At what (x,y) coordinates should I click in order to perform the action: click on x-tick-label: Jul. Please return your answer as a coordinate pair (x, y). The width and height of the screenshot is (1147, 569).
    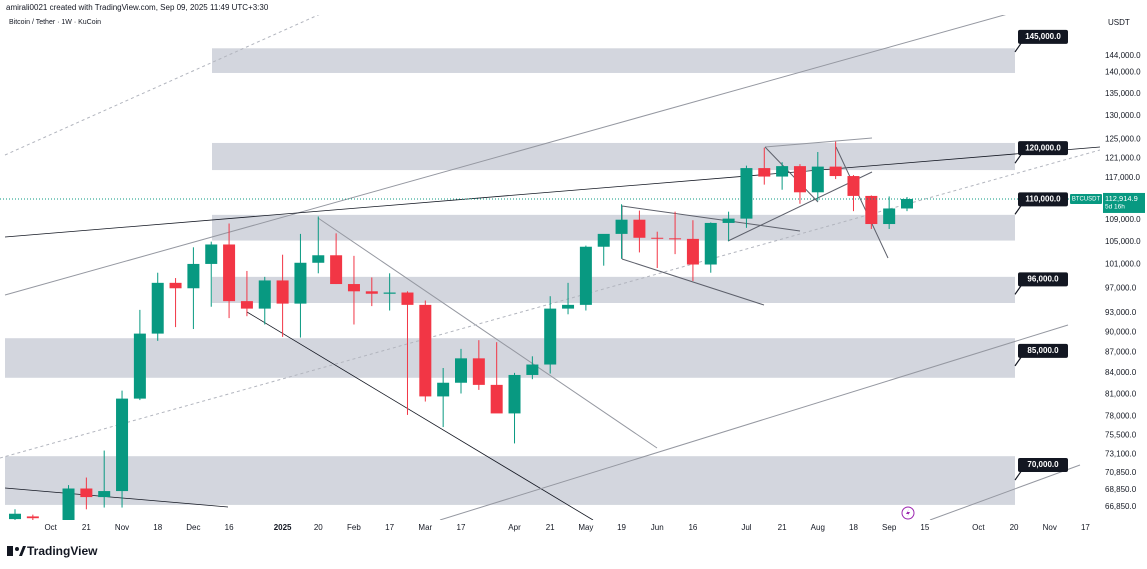
    Looking at the image, I should click on (746, 527).